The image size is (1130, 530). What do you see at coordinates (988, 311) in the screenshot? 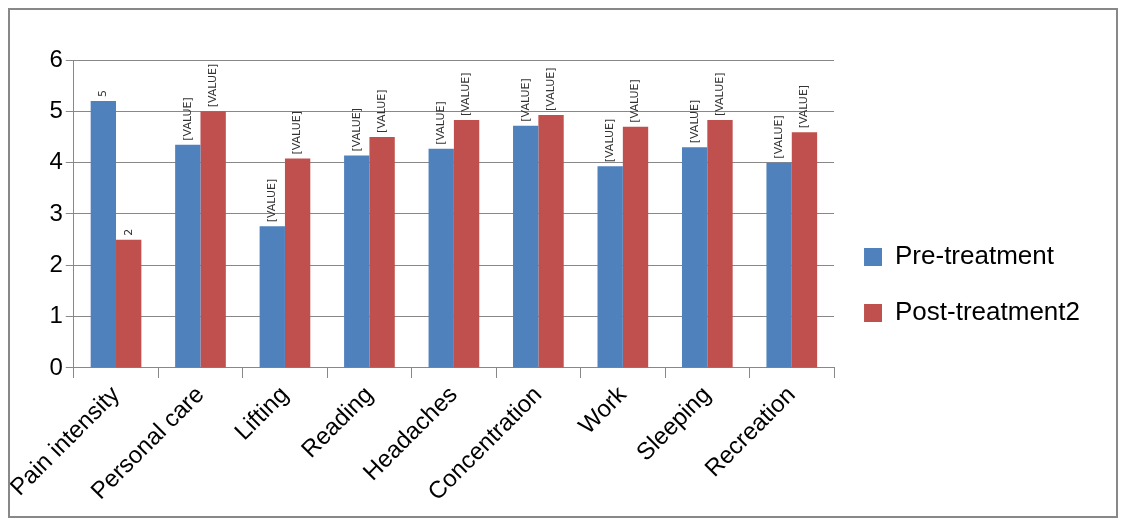
I see `legend-label: Post-treatment2` at bounding box center [988, 311].